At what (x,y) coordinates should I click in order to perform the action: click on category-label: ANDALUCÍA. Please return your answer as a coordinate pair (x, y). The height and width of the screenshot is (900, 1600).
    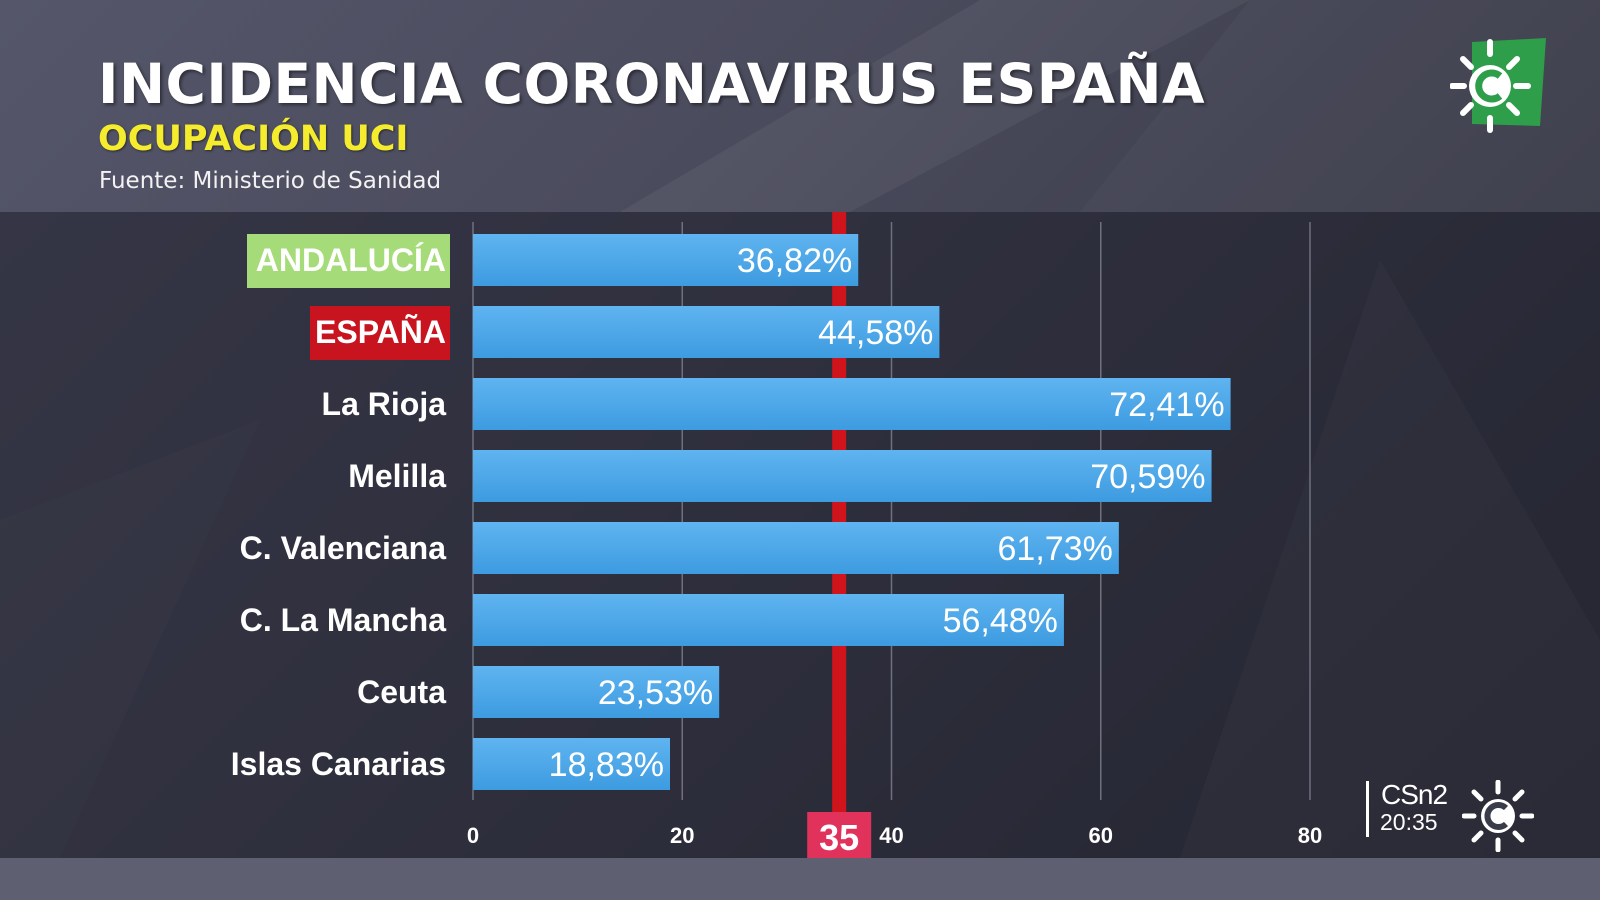
    Looking at the image, I should click on (351, 260).